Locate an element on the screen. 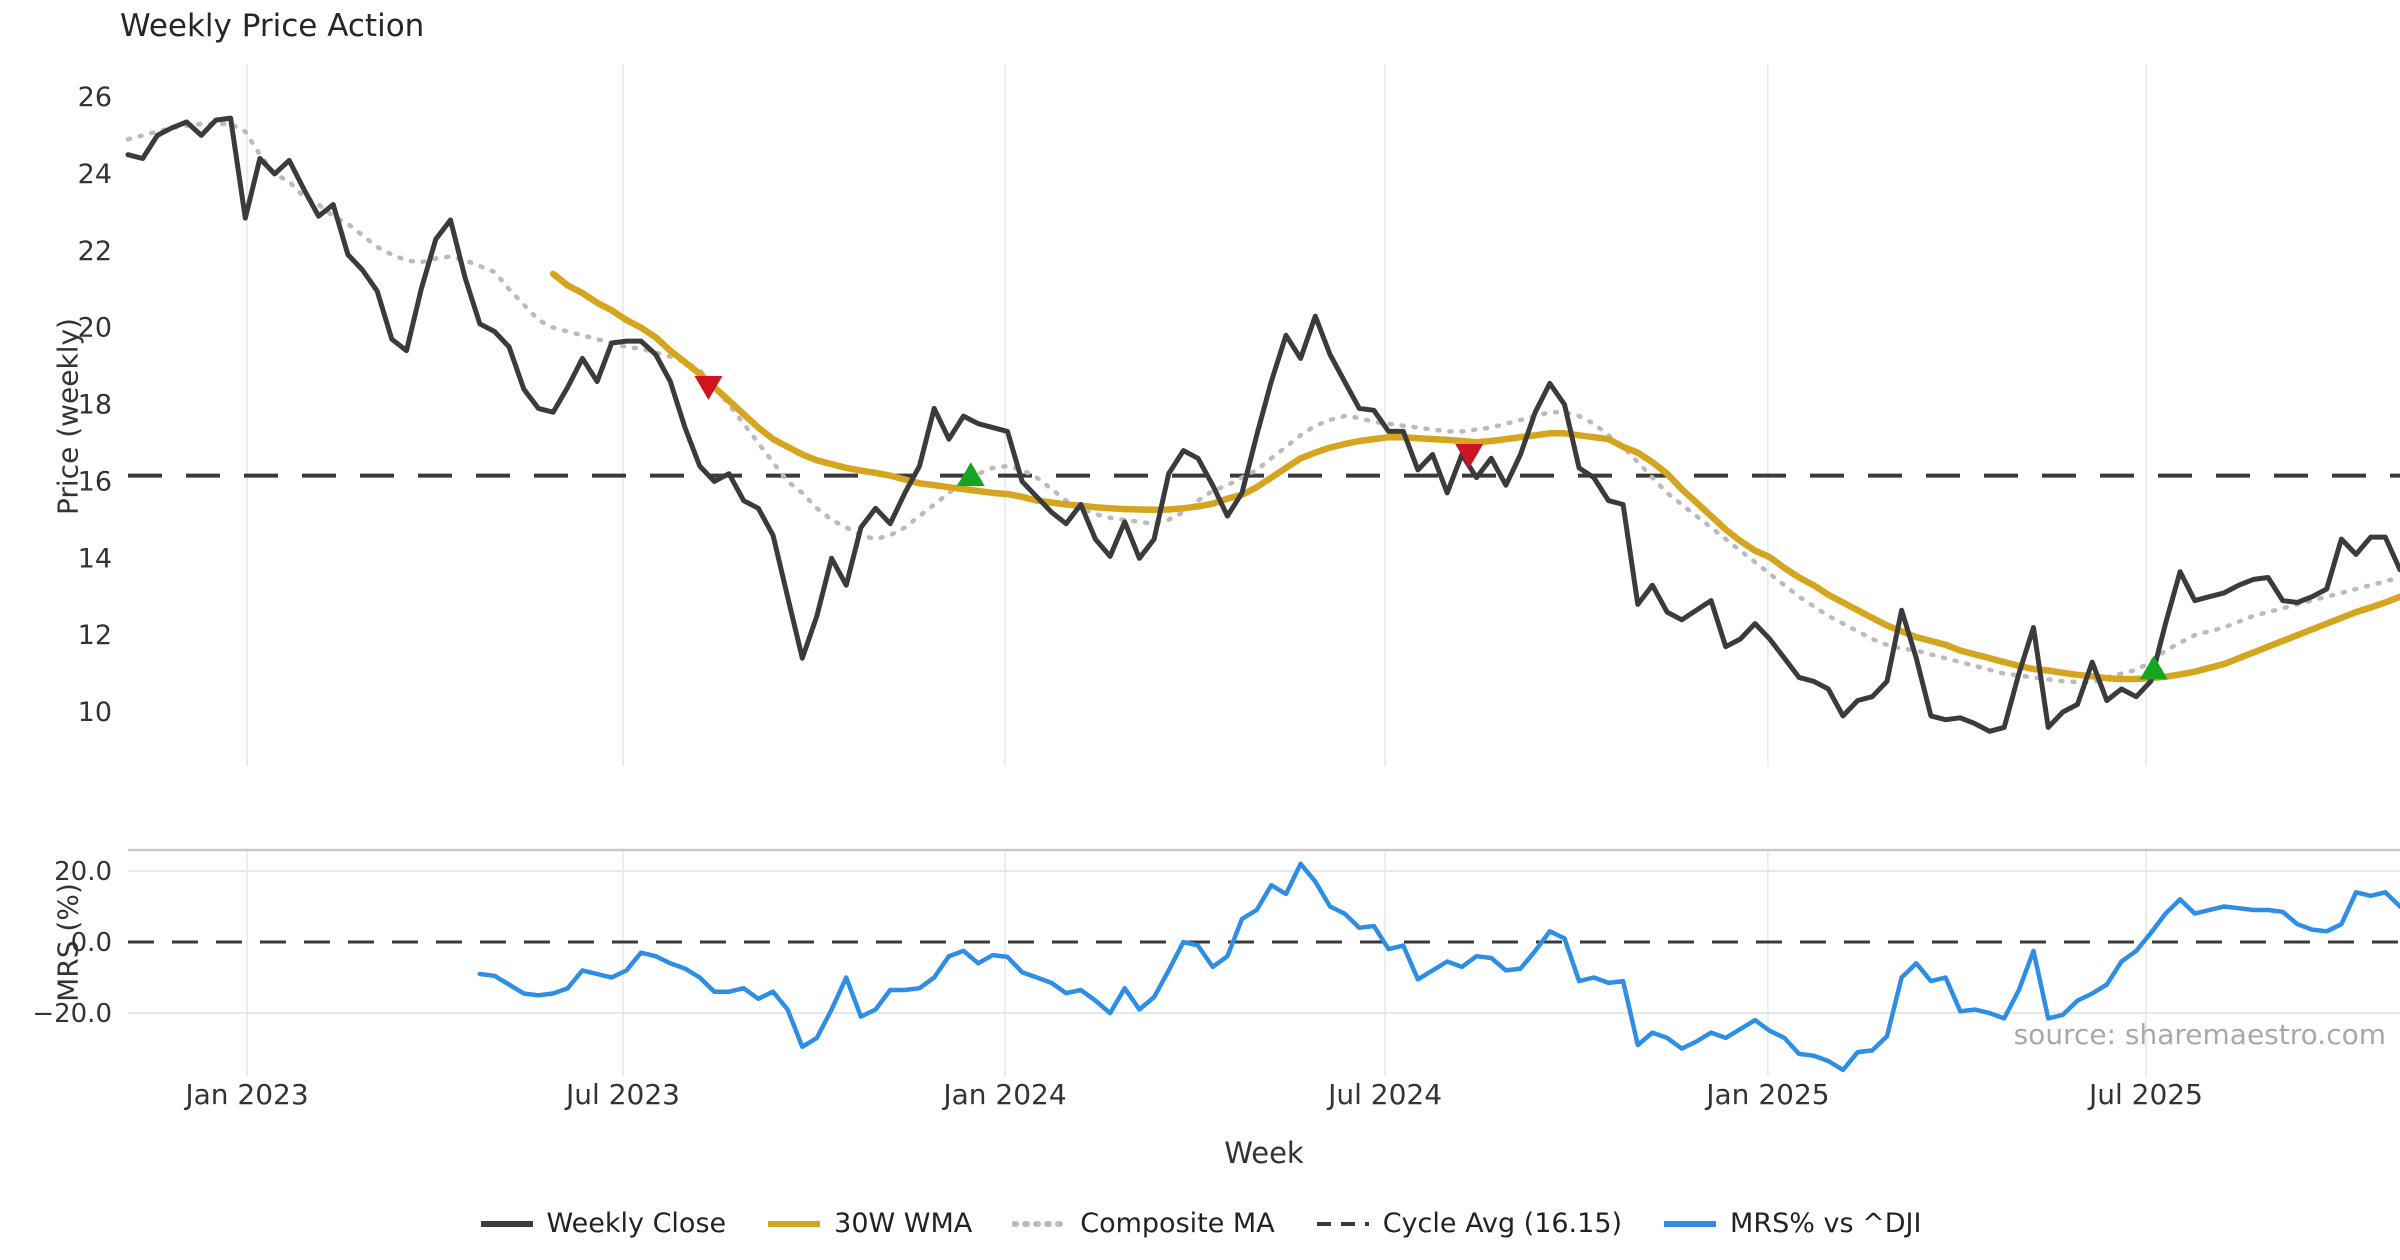  y-tick-price: 14 is located at coordinates (95, 558).